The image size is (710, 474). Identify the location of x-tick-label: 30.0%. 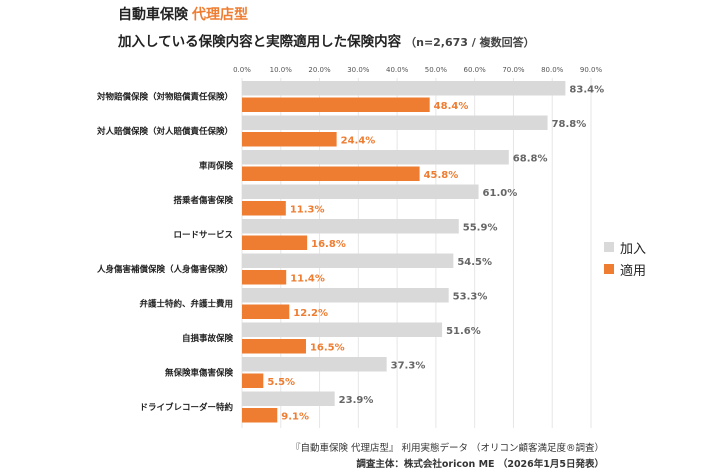
(358, 70).